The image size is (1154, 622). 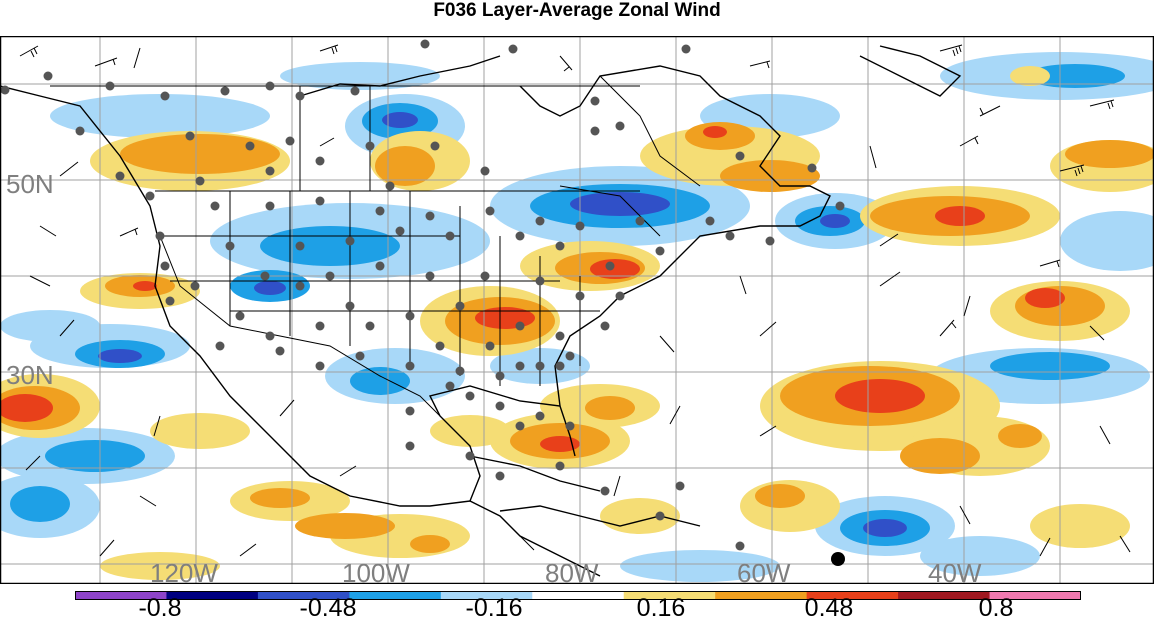 I want to click on lon-label-40w: 40W, so click(x=955, y=573).